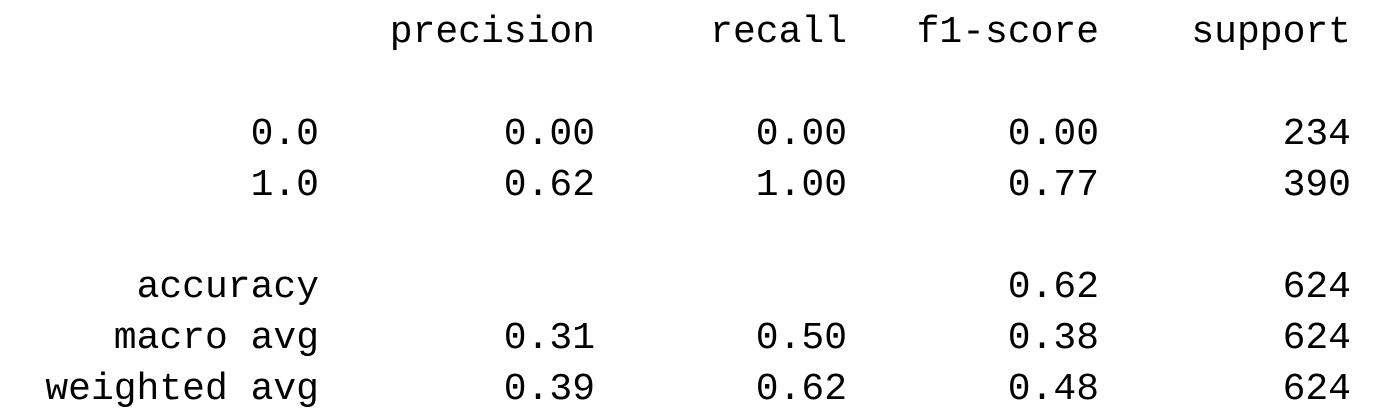  Describe the element at coordinates (801, 134) in the screenshot. I see `row-recall: 0.00` at that location.